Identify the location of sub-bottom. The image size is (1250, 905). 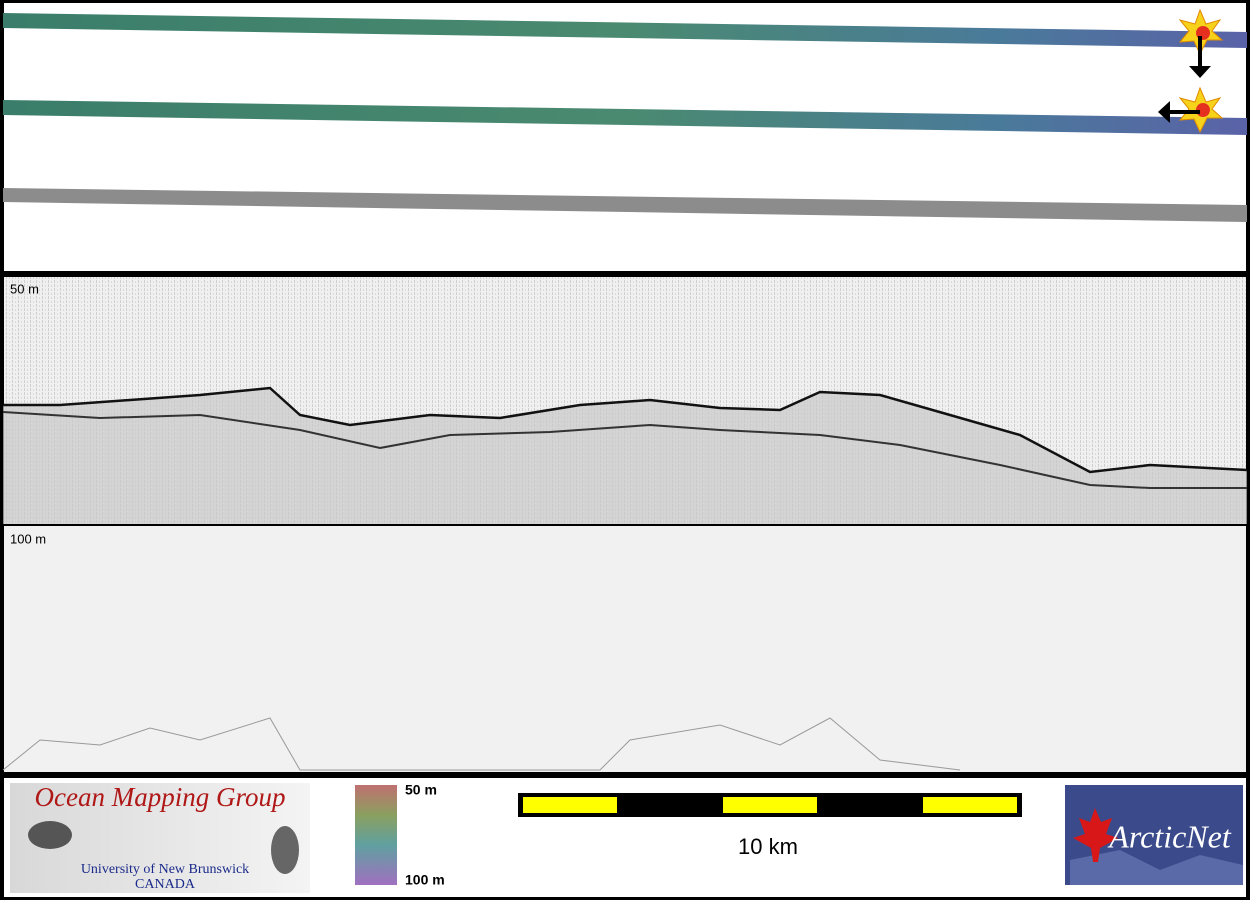
(625, 456).